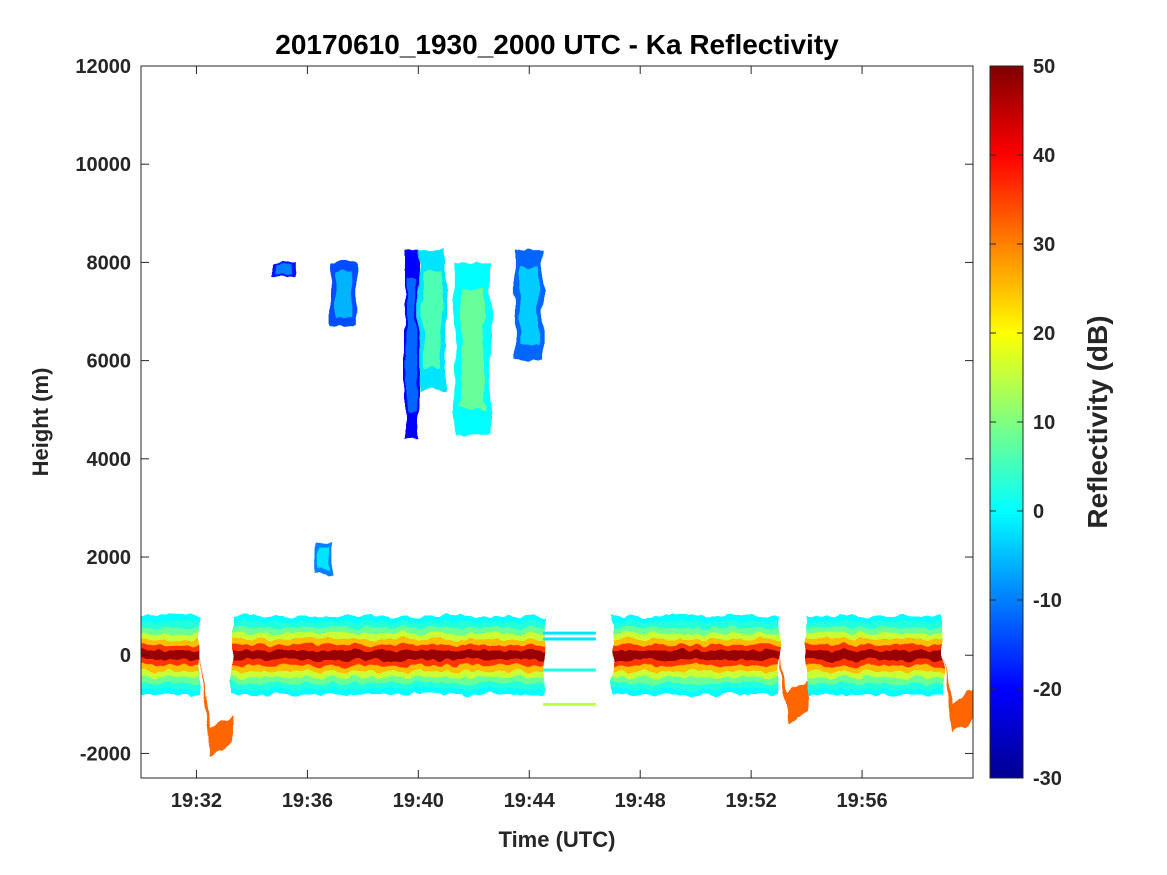 This screenshot has width=1167, height=875. What do you see at coordinates (557, 44) in the screenshot?
I see `chart-title: 20170610_1930_2000 UTC - Ka Reflectivity` at bounding box center [557, 44].